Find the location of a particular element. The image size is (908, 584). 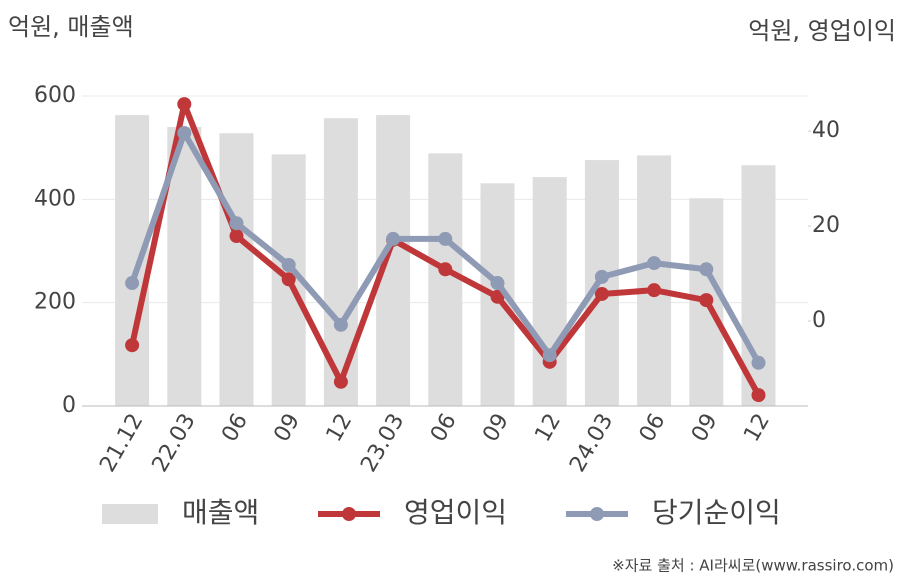

y-tick-label: 0 is located at coordinates (69, 405).